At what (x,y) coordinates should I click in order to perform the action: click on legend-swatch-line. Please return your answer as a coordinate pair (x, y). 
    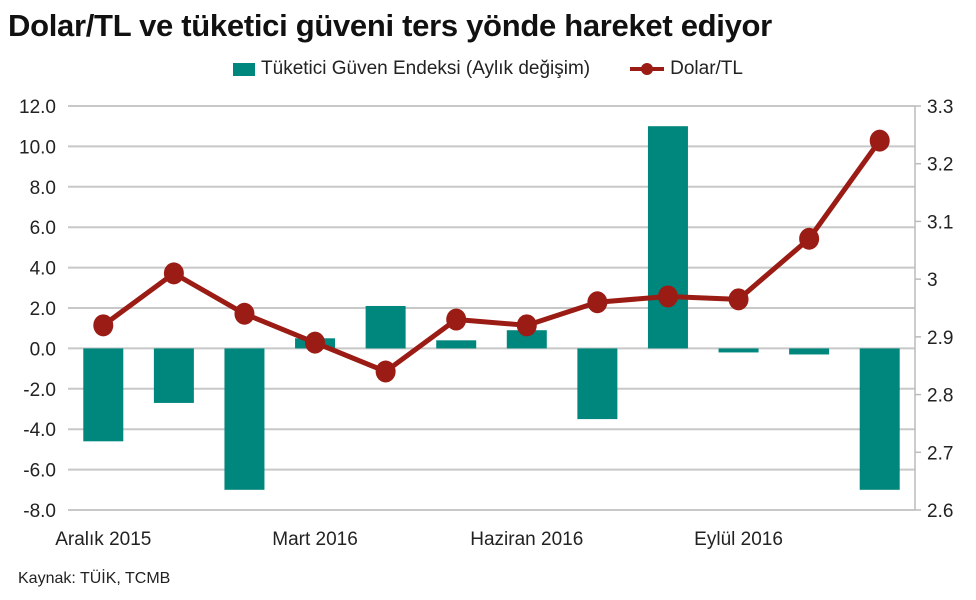
    Looking at the image, I should click on (647, 69).